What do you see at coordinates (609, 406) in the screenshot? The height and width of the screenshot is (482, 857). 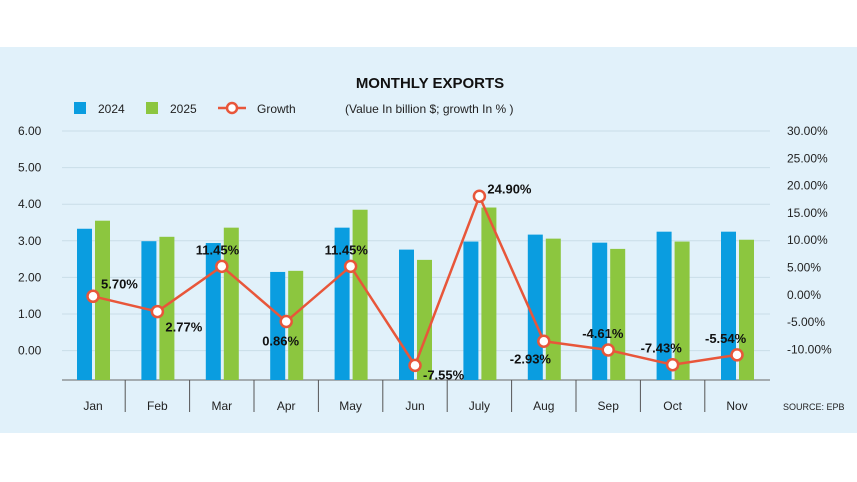 I see `x-axis-label-Sep: Sep` at bounding box center [609, 406].